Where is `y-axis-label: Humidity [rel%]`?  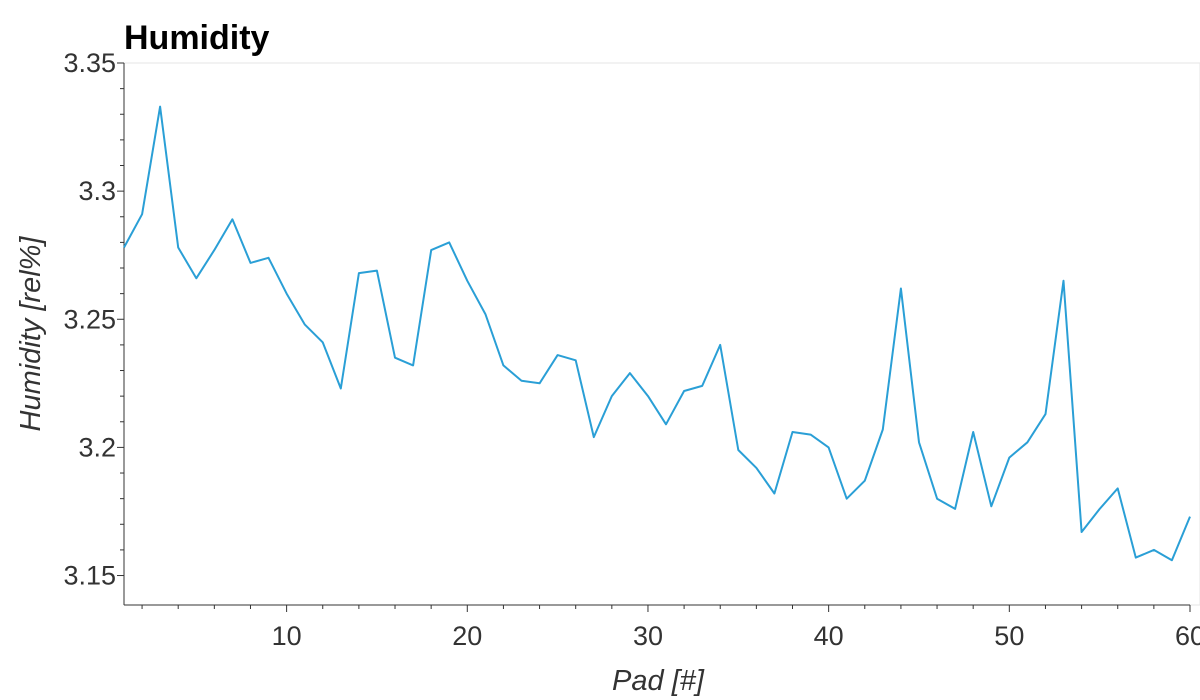
y-axis-label: Humidity [rel%] is located at coordinates (31, 334).